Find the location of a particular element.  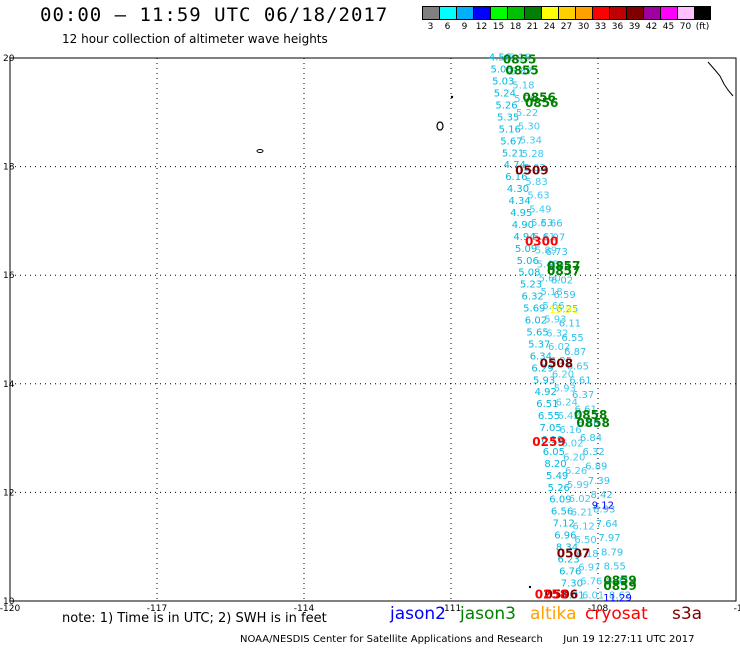

pass-time-label: 0509 is located at coordinates (531, 171).